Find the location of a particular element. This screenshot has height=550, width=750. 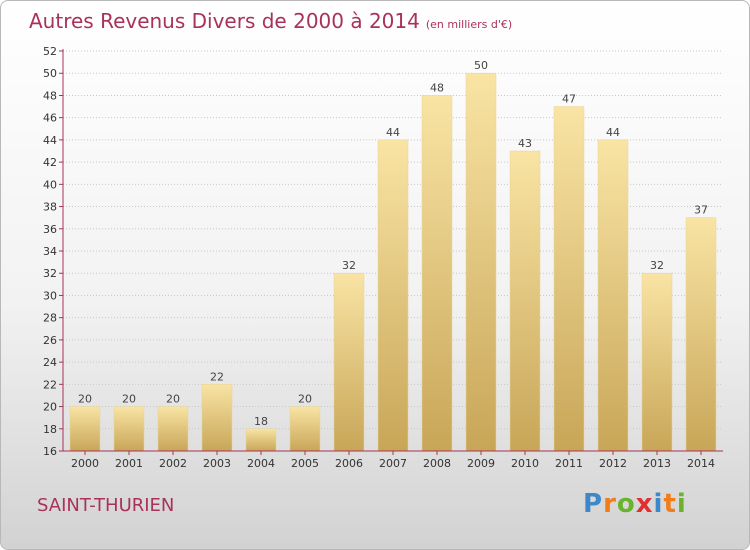

chart-title-unit: (en milliers d'€) is located at coordinates (469, 24).